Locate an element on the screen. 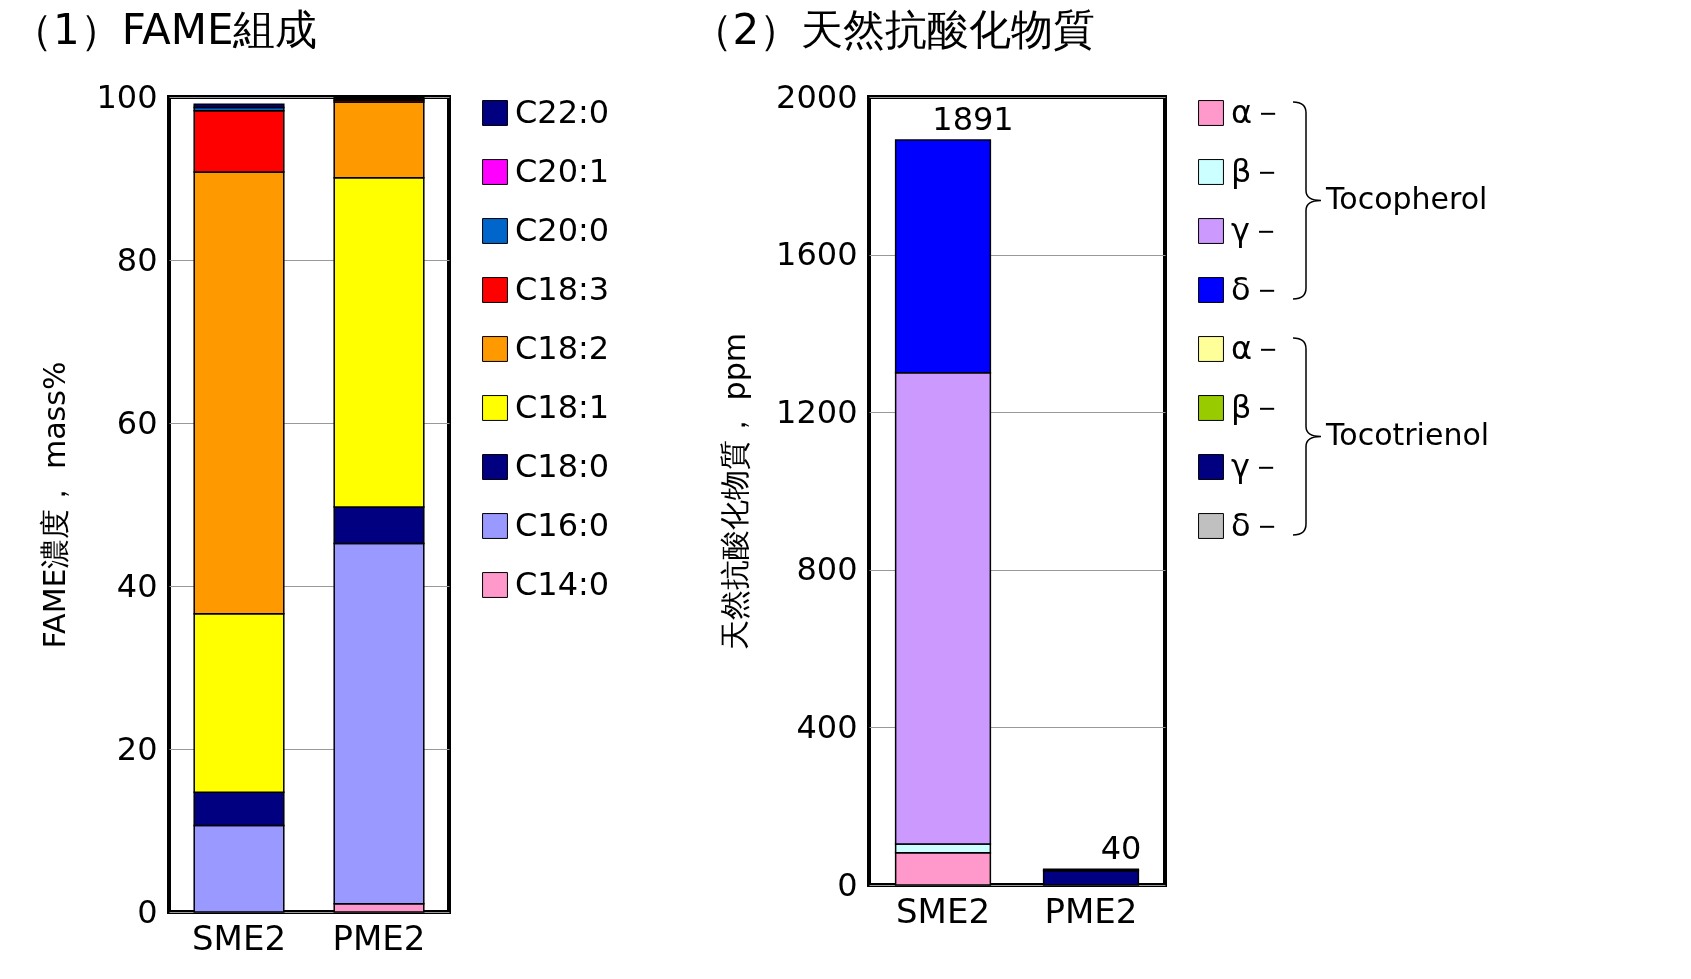 The image size is (1691, 979). legend-label: C20:0 is located at coordinates (562, 230).